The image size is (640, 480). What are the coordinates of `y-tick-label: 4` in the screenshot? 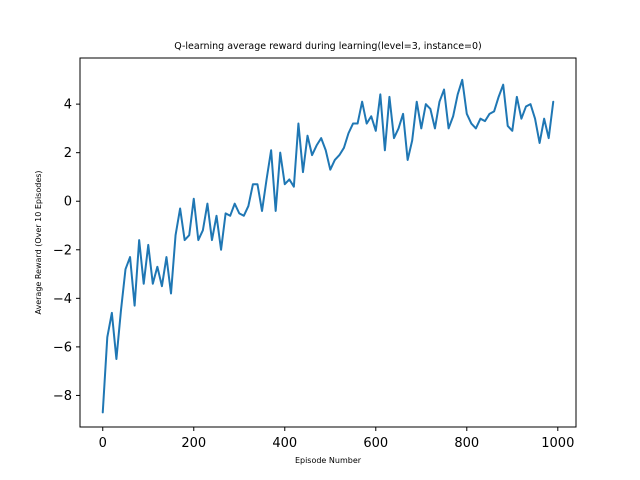 It's located at (68, 105).